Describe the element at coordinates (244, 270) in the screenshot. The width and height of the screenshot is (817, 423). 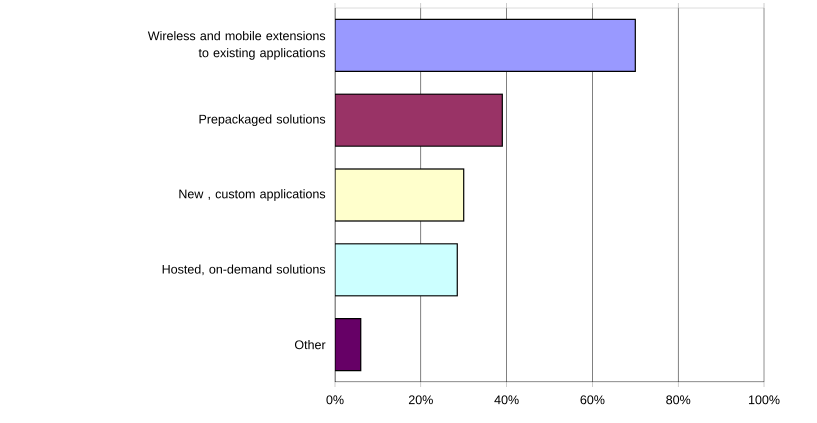
I see `y-tick-label: Hosted, on-demand solutions` at that location.